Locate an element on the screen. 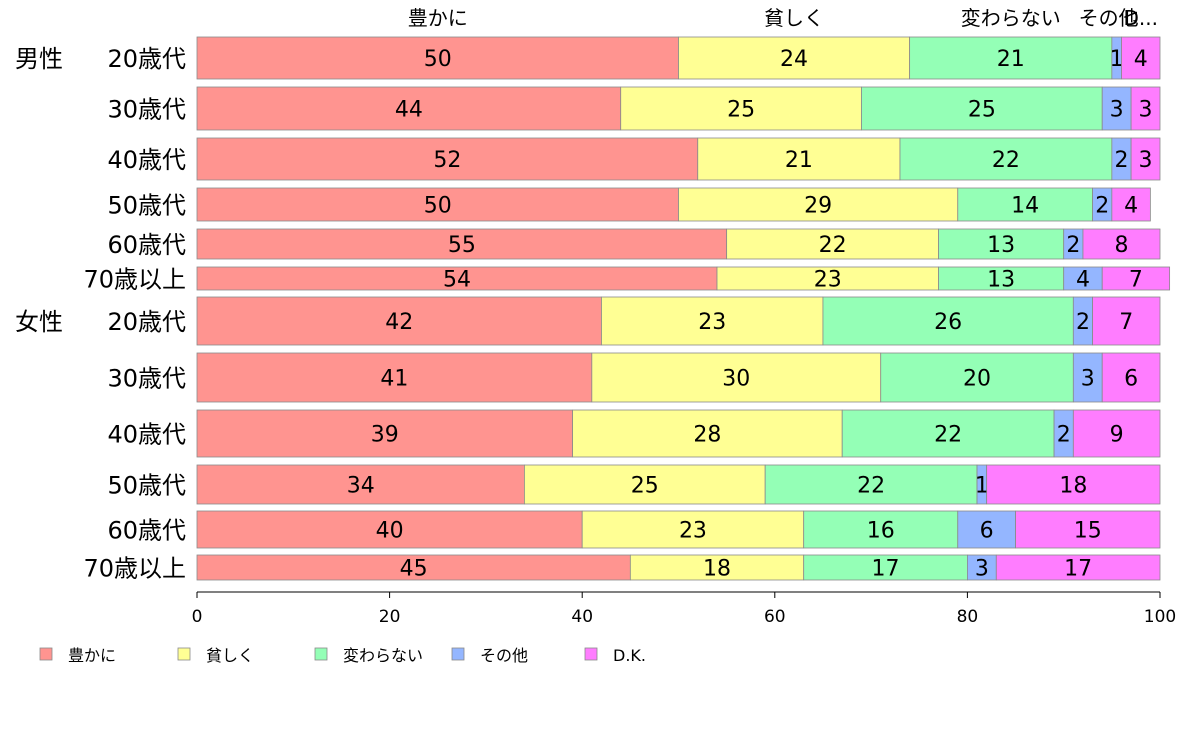 The image size is (1188, 736). data-label: 9 is located at coordinates (1117, 435).